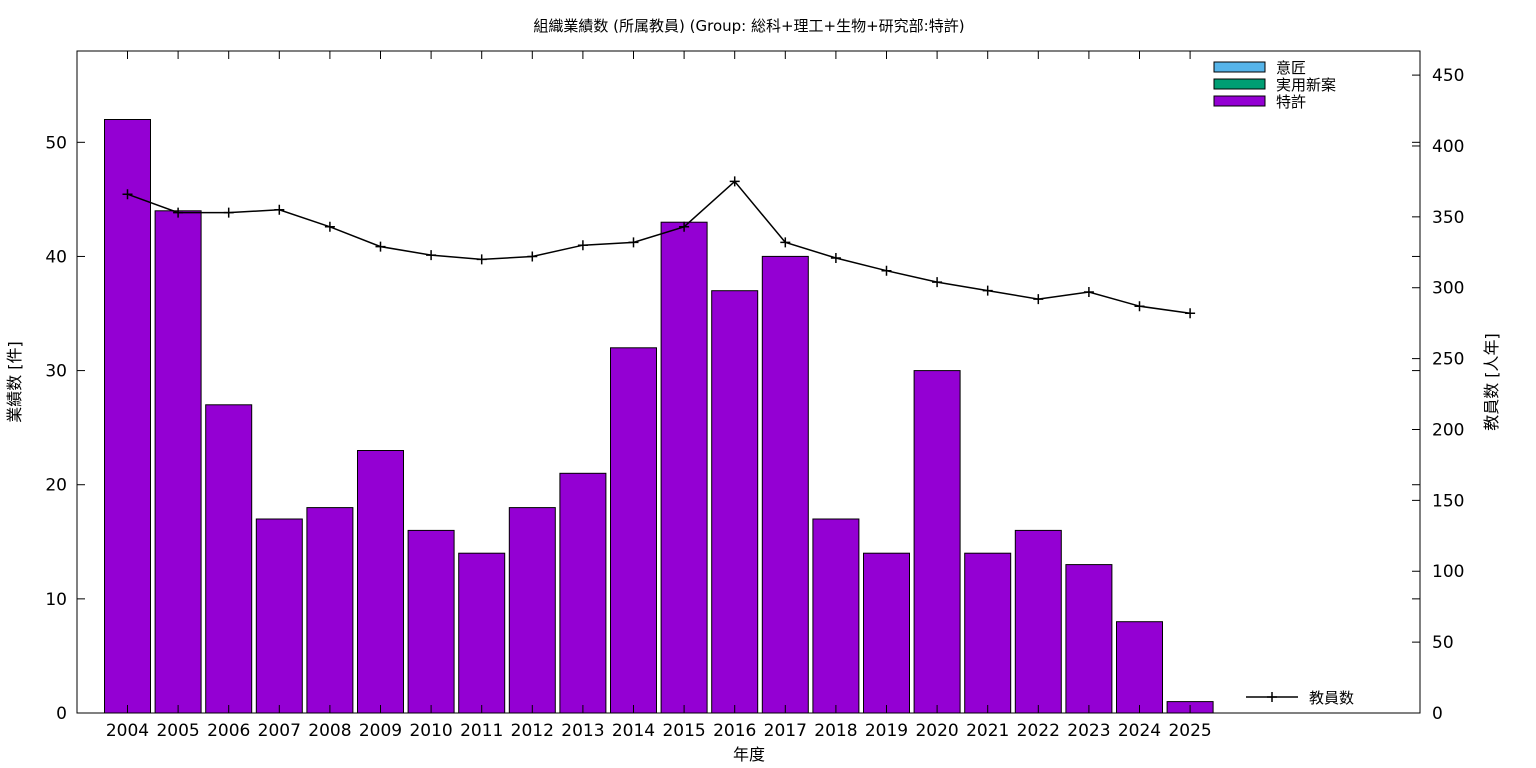 The width and height of the screenshot is (1536, 768). What do you see at coordinates (127, 416) in the screenshot?
I see `bar-2004` at bounding box center [127, 416].